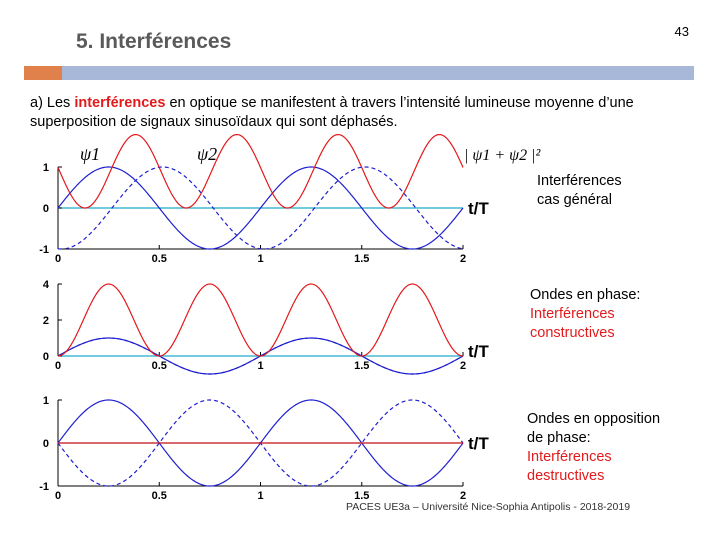  I want to click on title-bar-accent, so click(43, 73).